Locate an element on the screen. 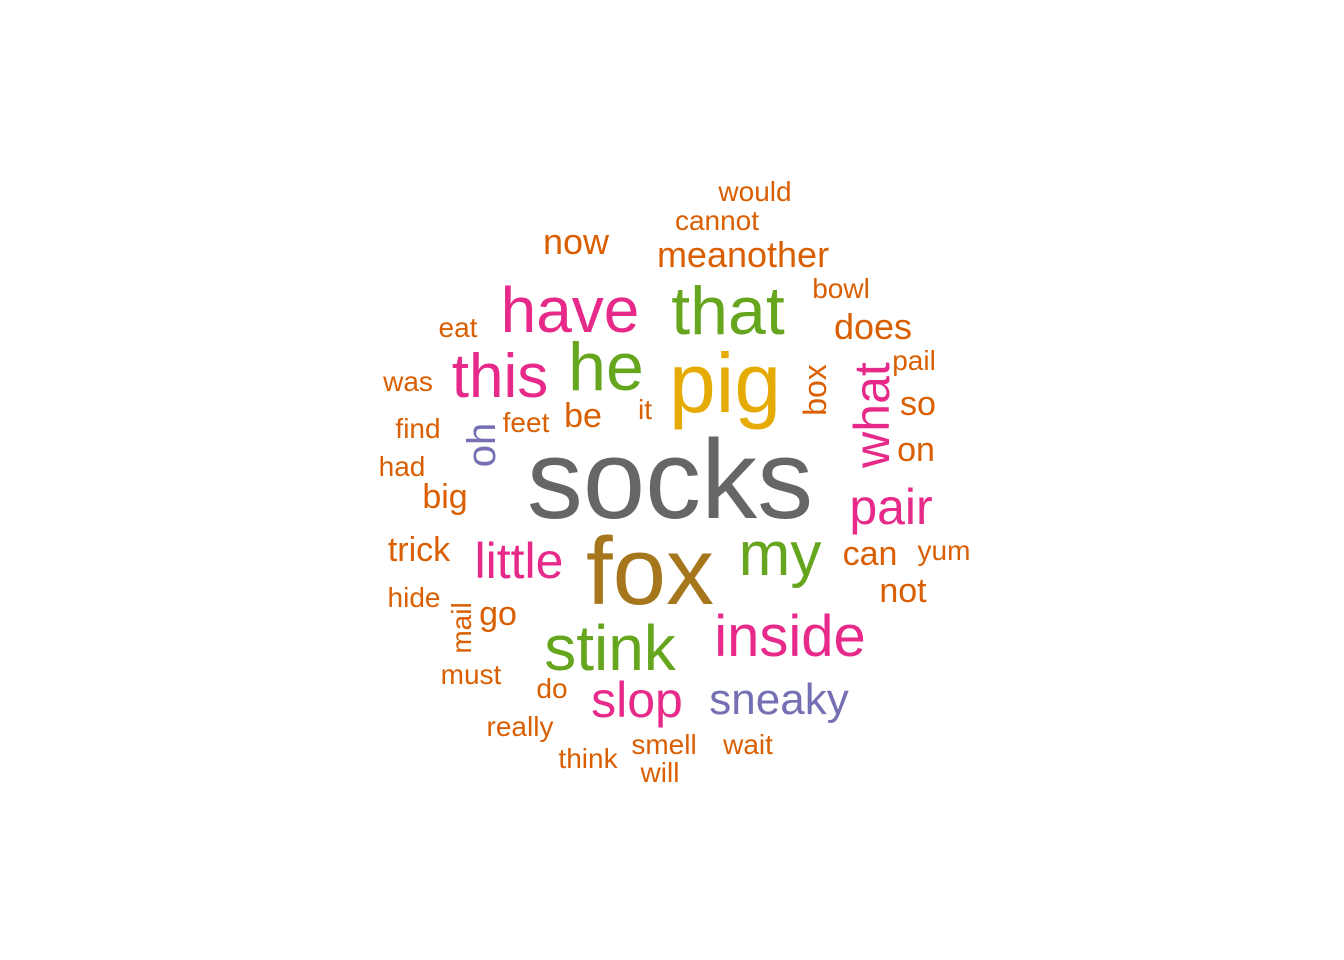 The image size is (1344, 960). word-bowl: bowl is located at coordinates (841, 288).